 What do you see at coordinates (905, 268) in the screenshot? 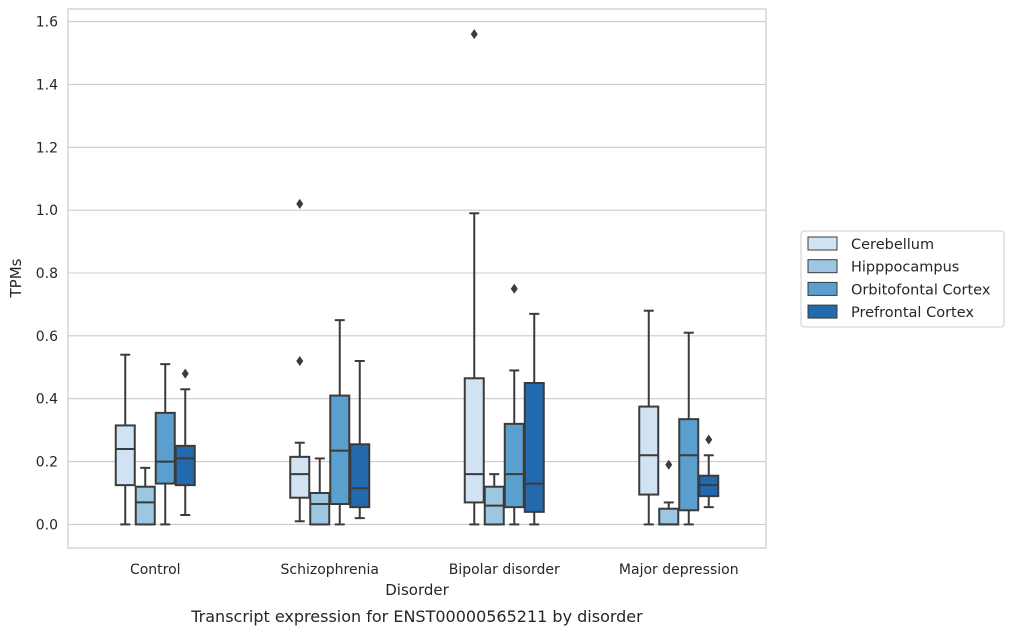
I see `legend-label: Hipppocampus` at bounding box center [905, 268].